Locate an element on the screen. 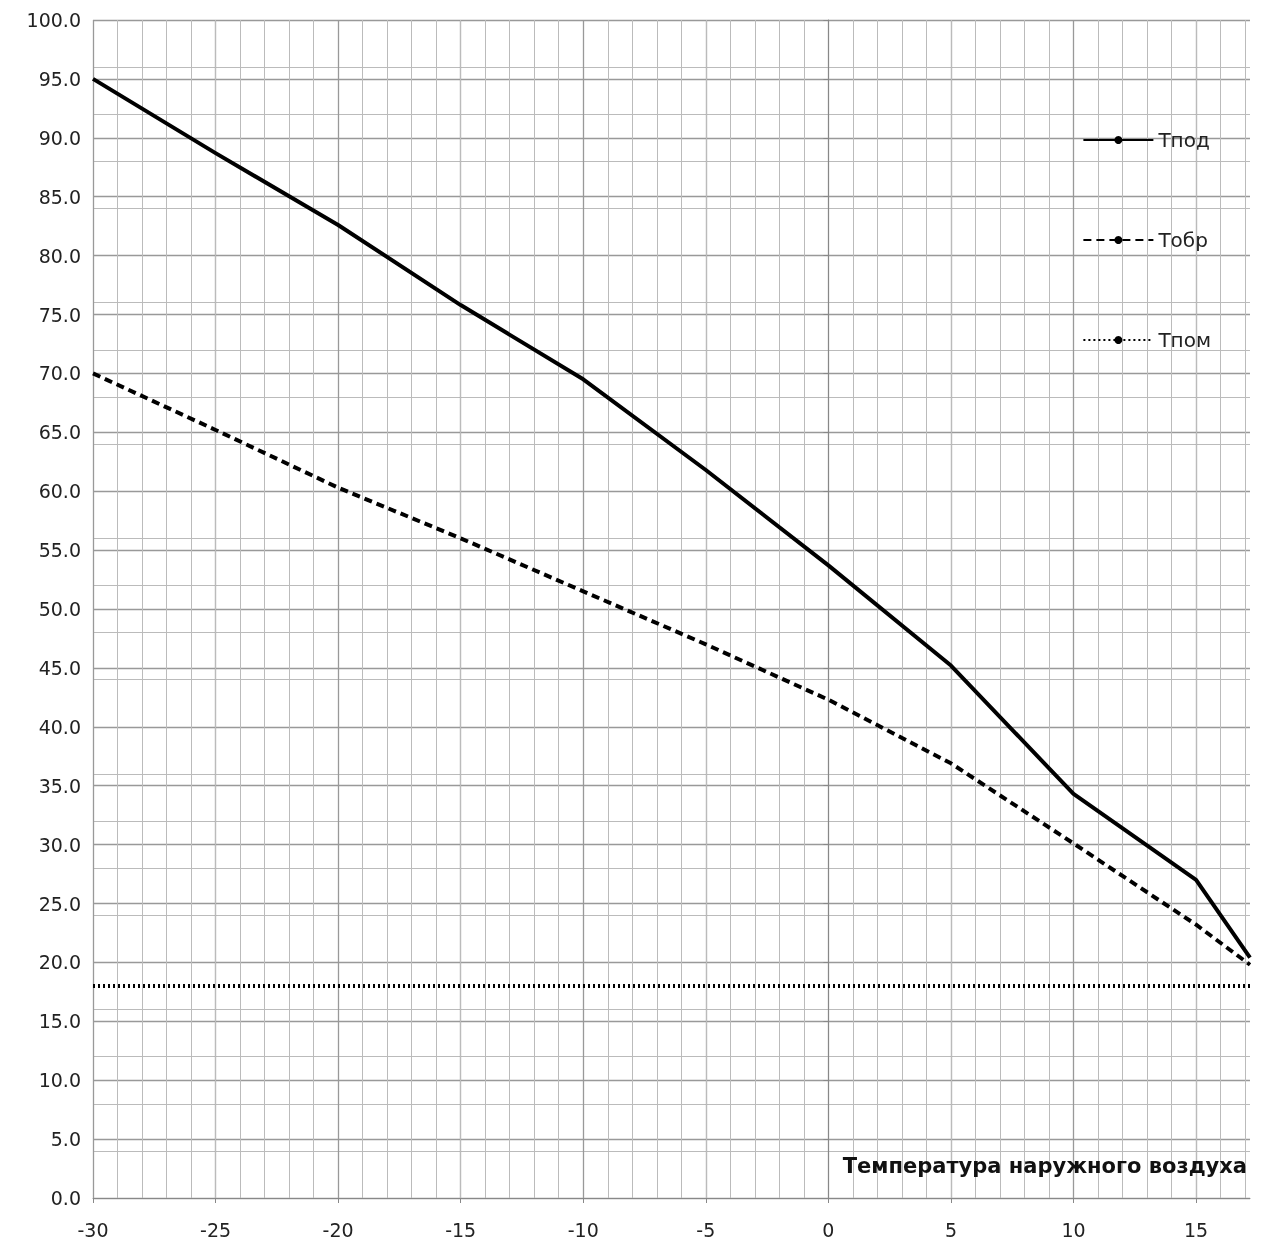 The height and width of the screenshot is (1258, 1261). x-tick-label: 5 is located at coordinates (950, 1229).